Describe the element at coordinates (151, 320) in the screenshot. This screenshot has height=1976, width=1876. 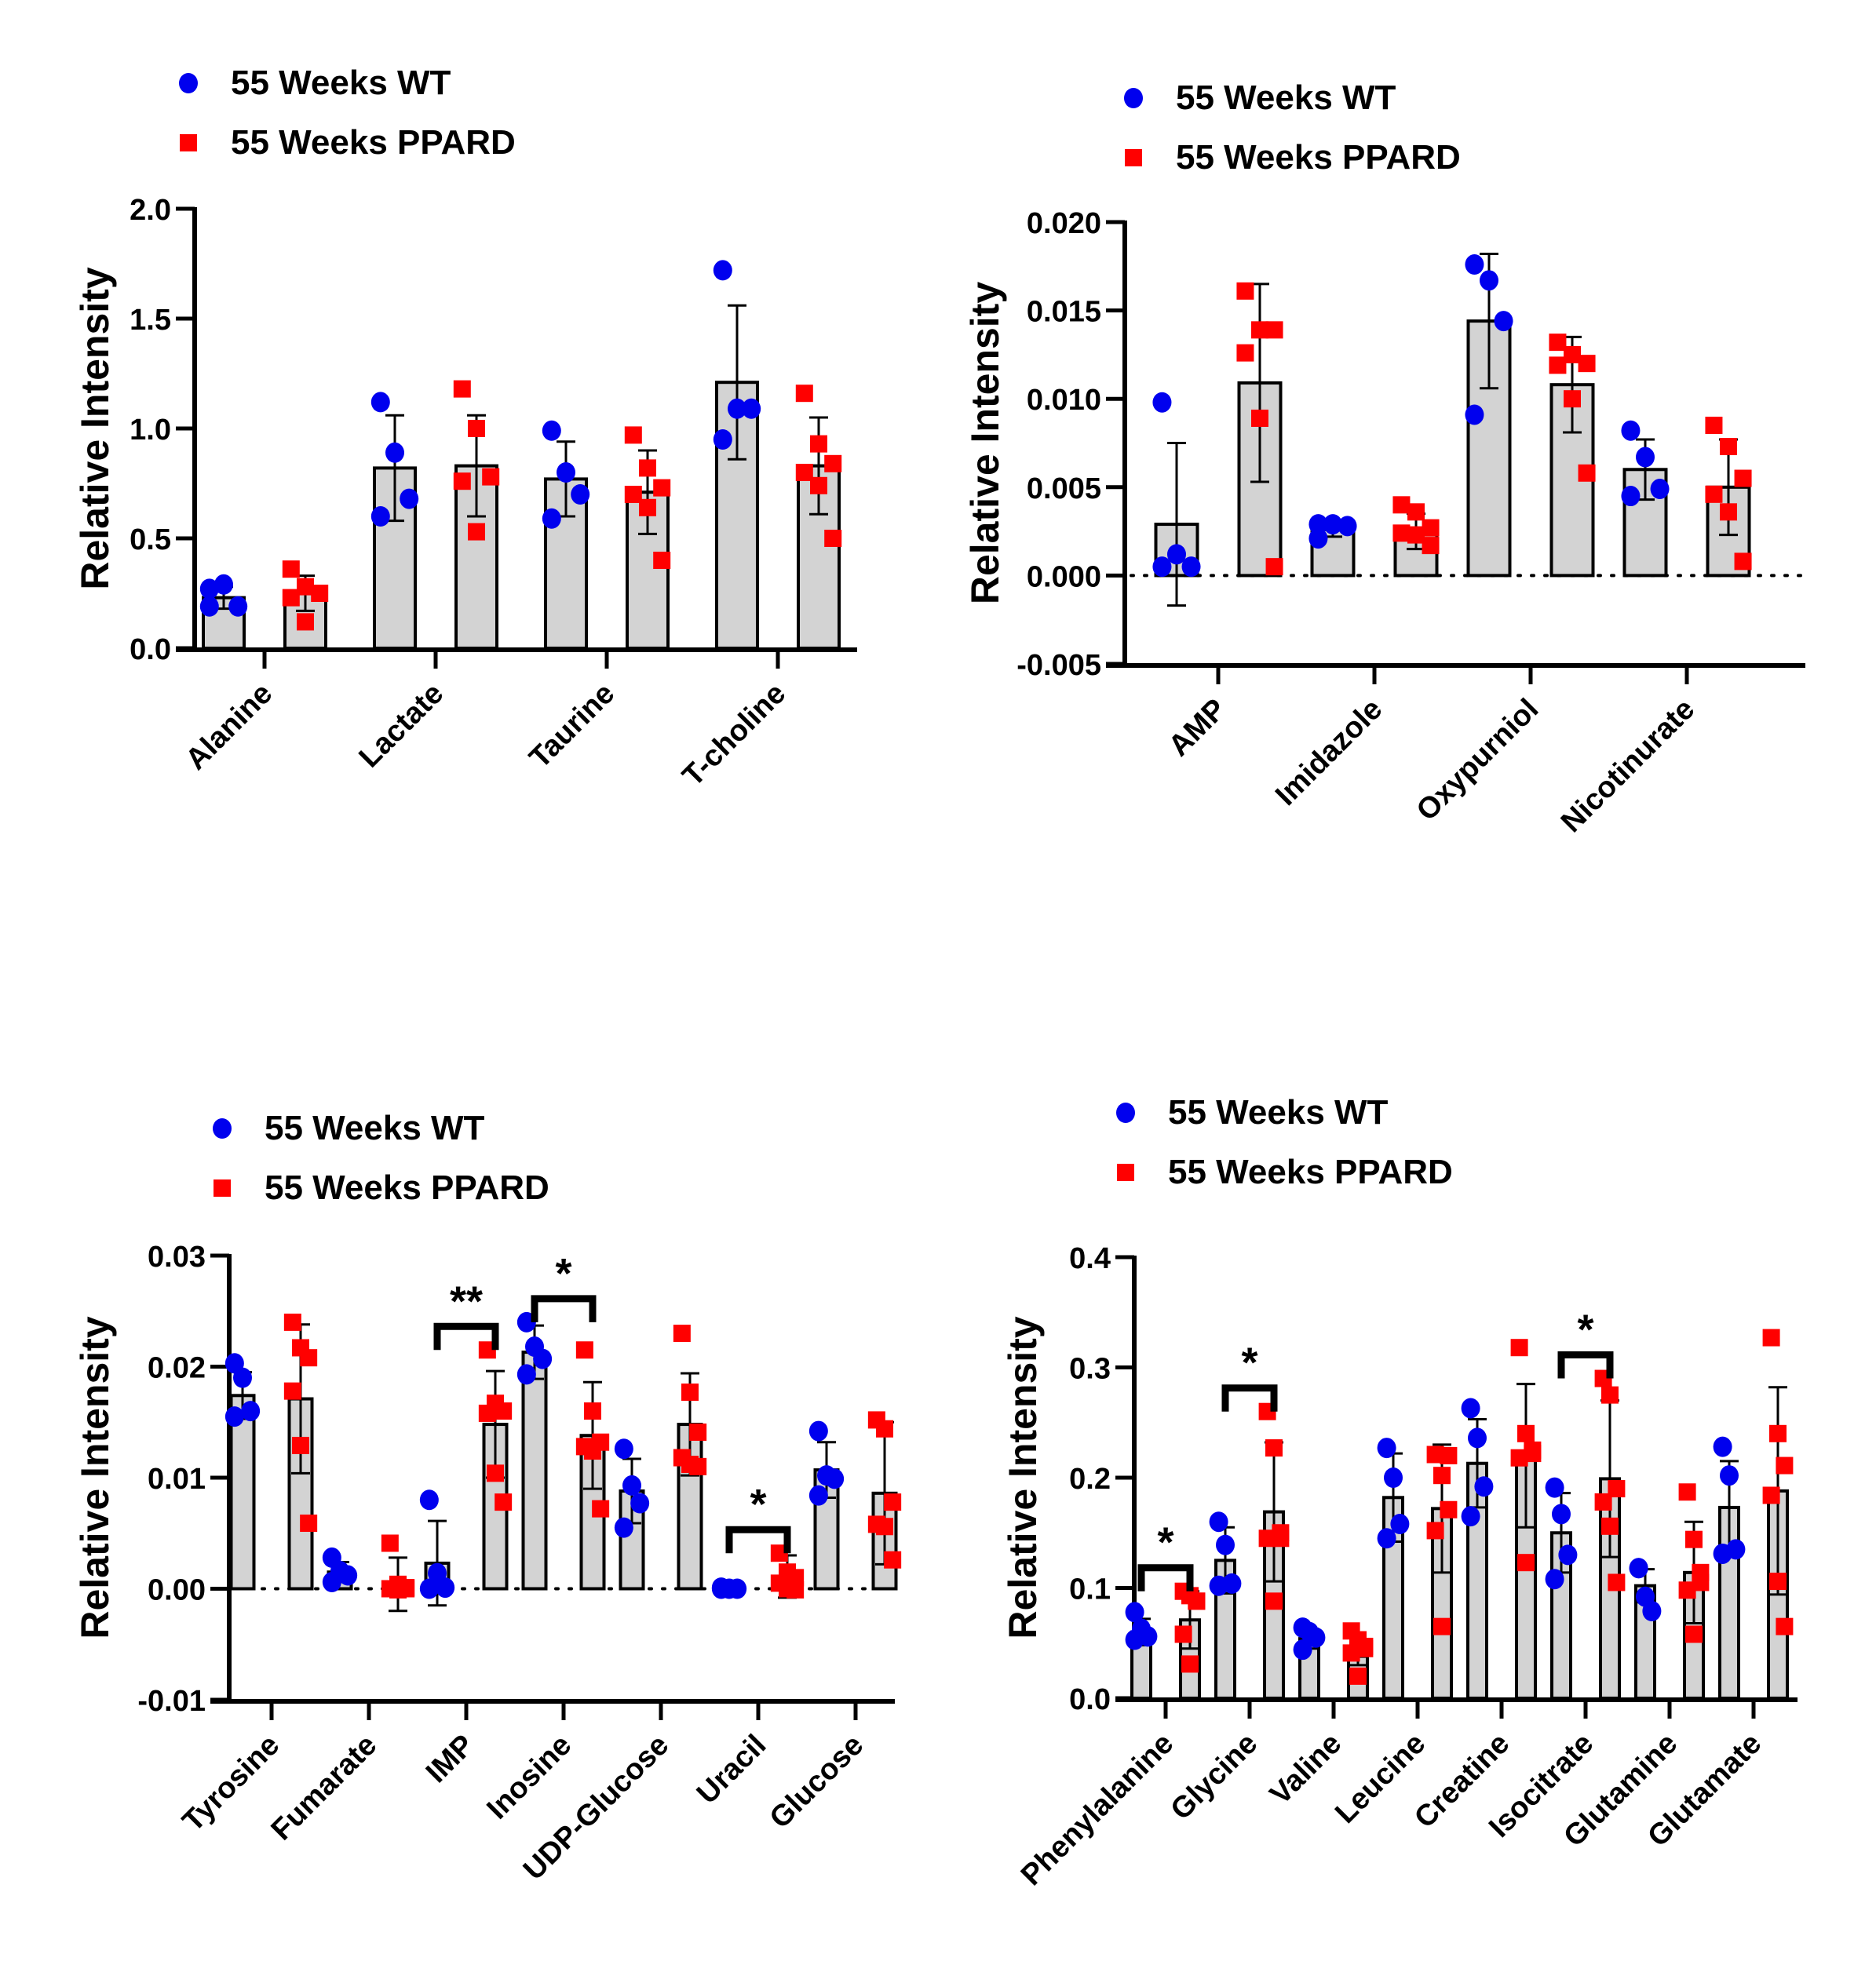
I see `y-tick-label: 1.5` at that location.